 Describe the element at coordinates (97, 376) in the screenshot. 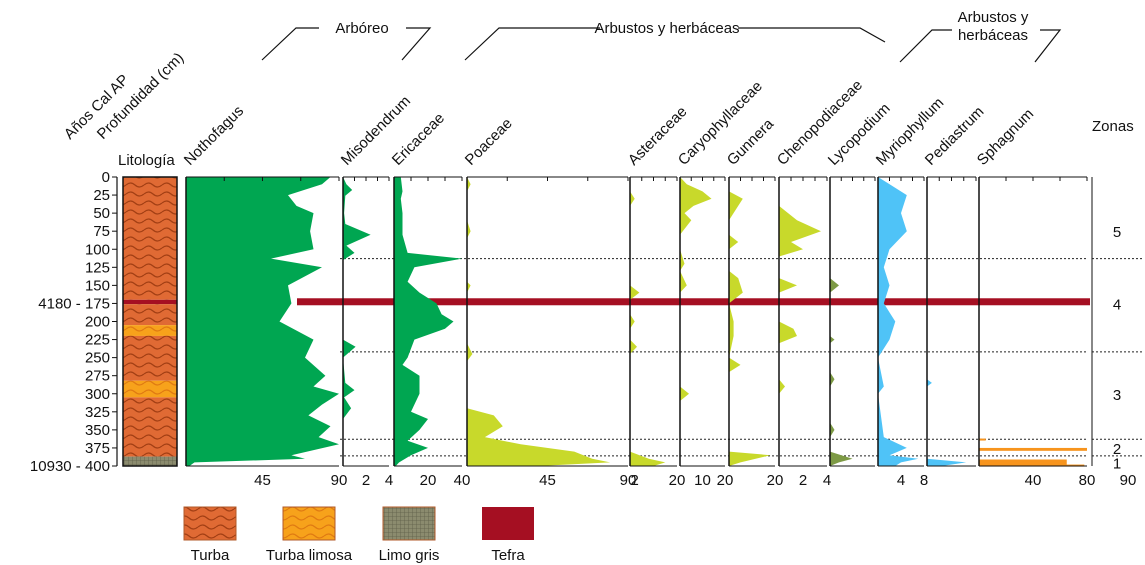

I see `depth-tick-label: 275` at that location.